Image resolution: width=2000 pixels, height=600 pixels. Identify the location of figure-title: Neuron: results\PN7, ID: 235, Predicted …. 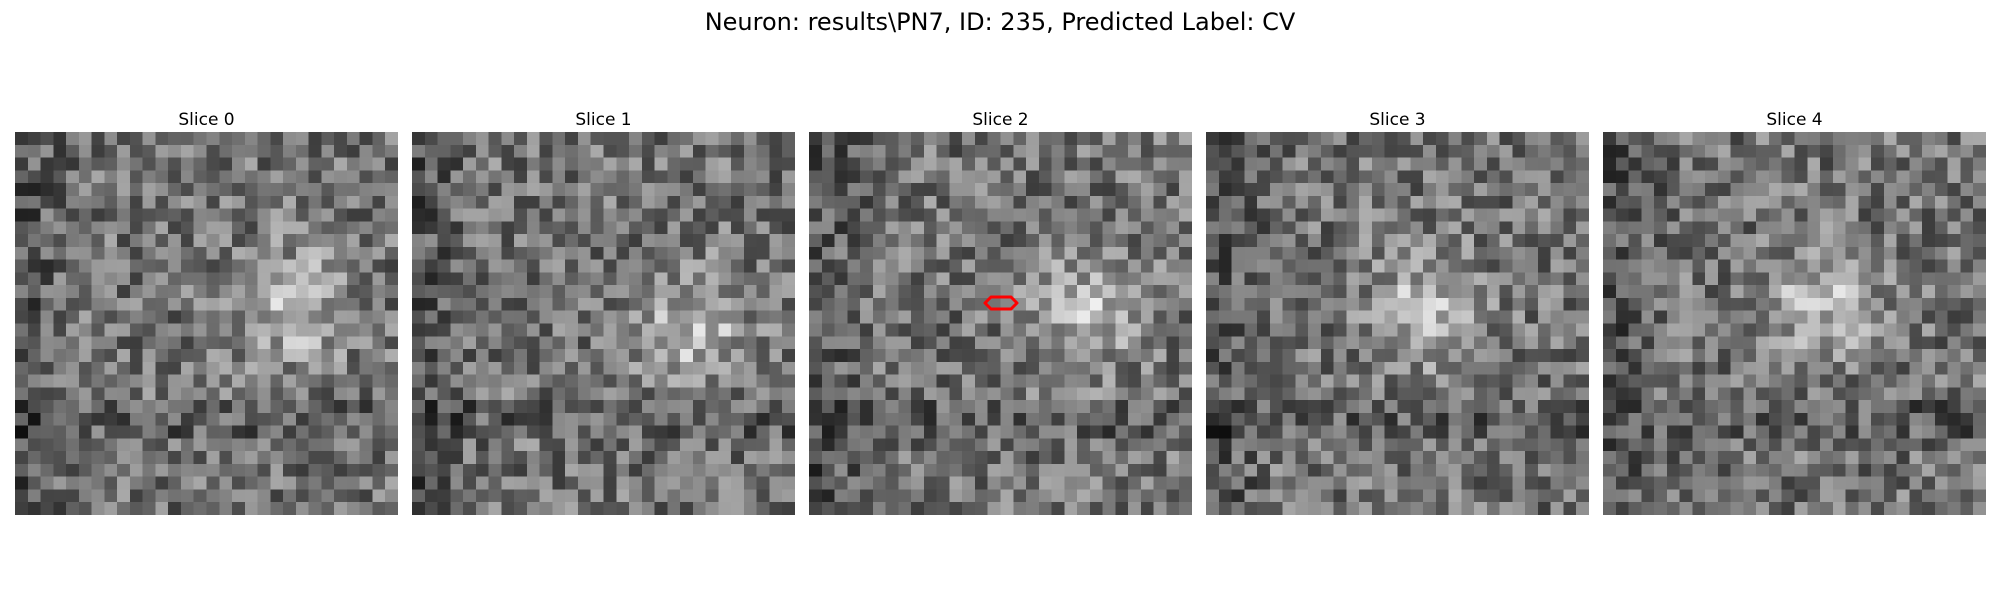
(1000, 22).